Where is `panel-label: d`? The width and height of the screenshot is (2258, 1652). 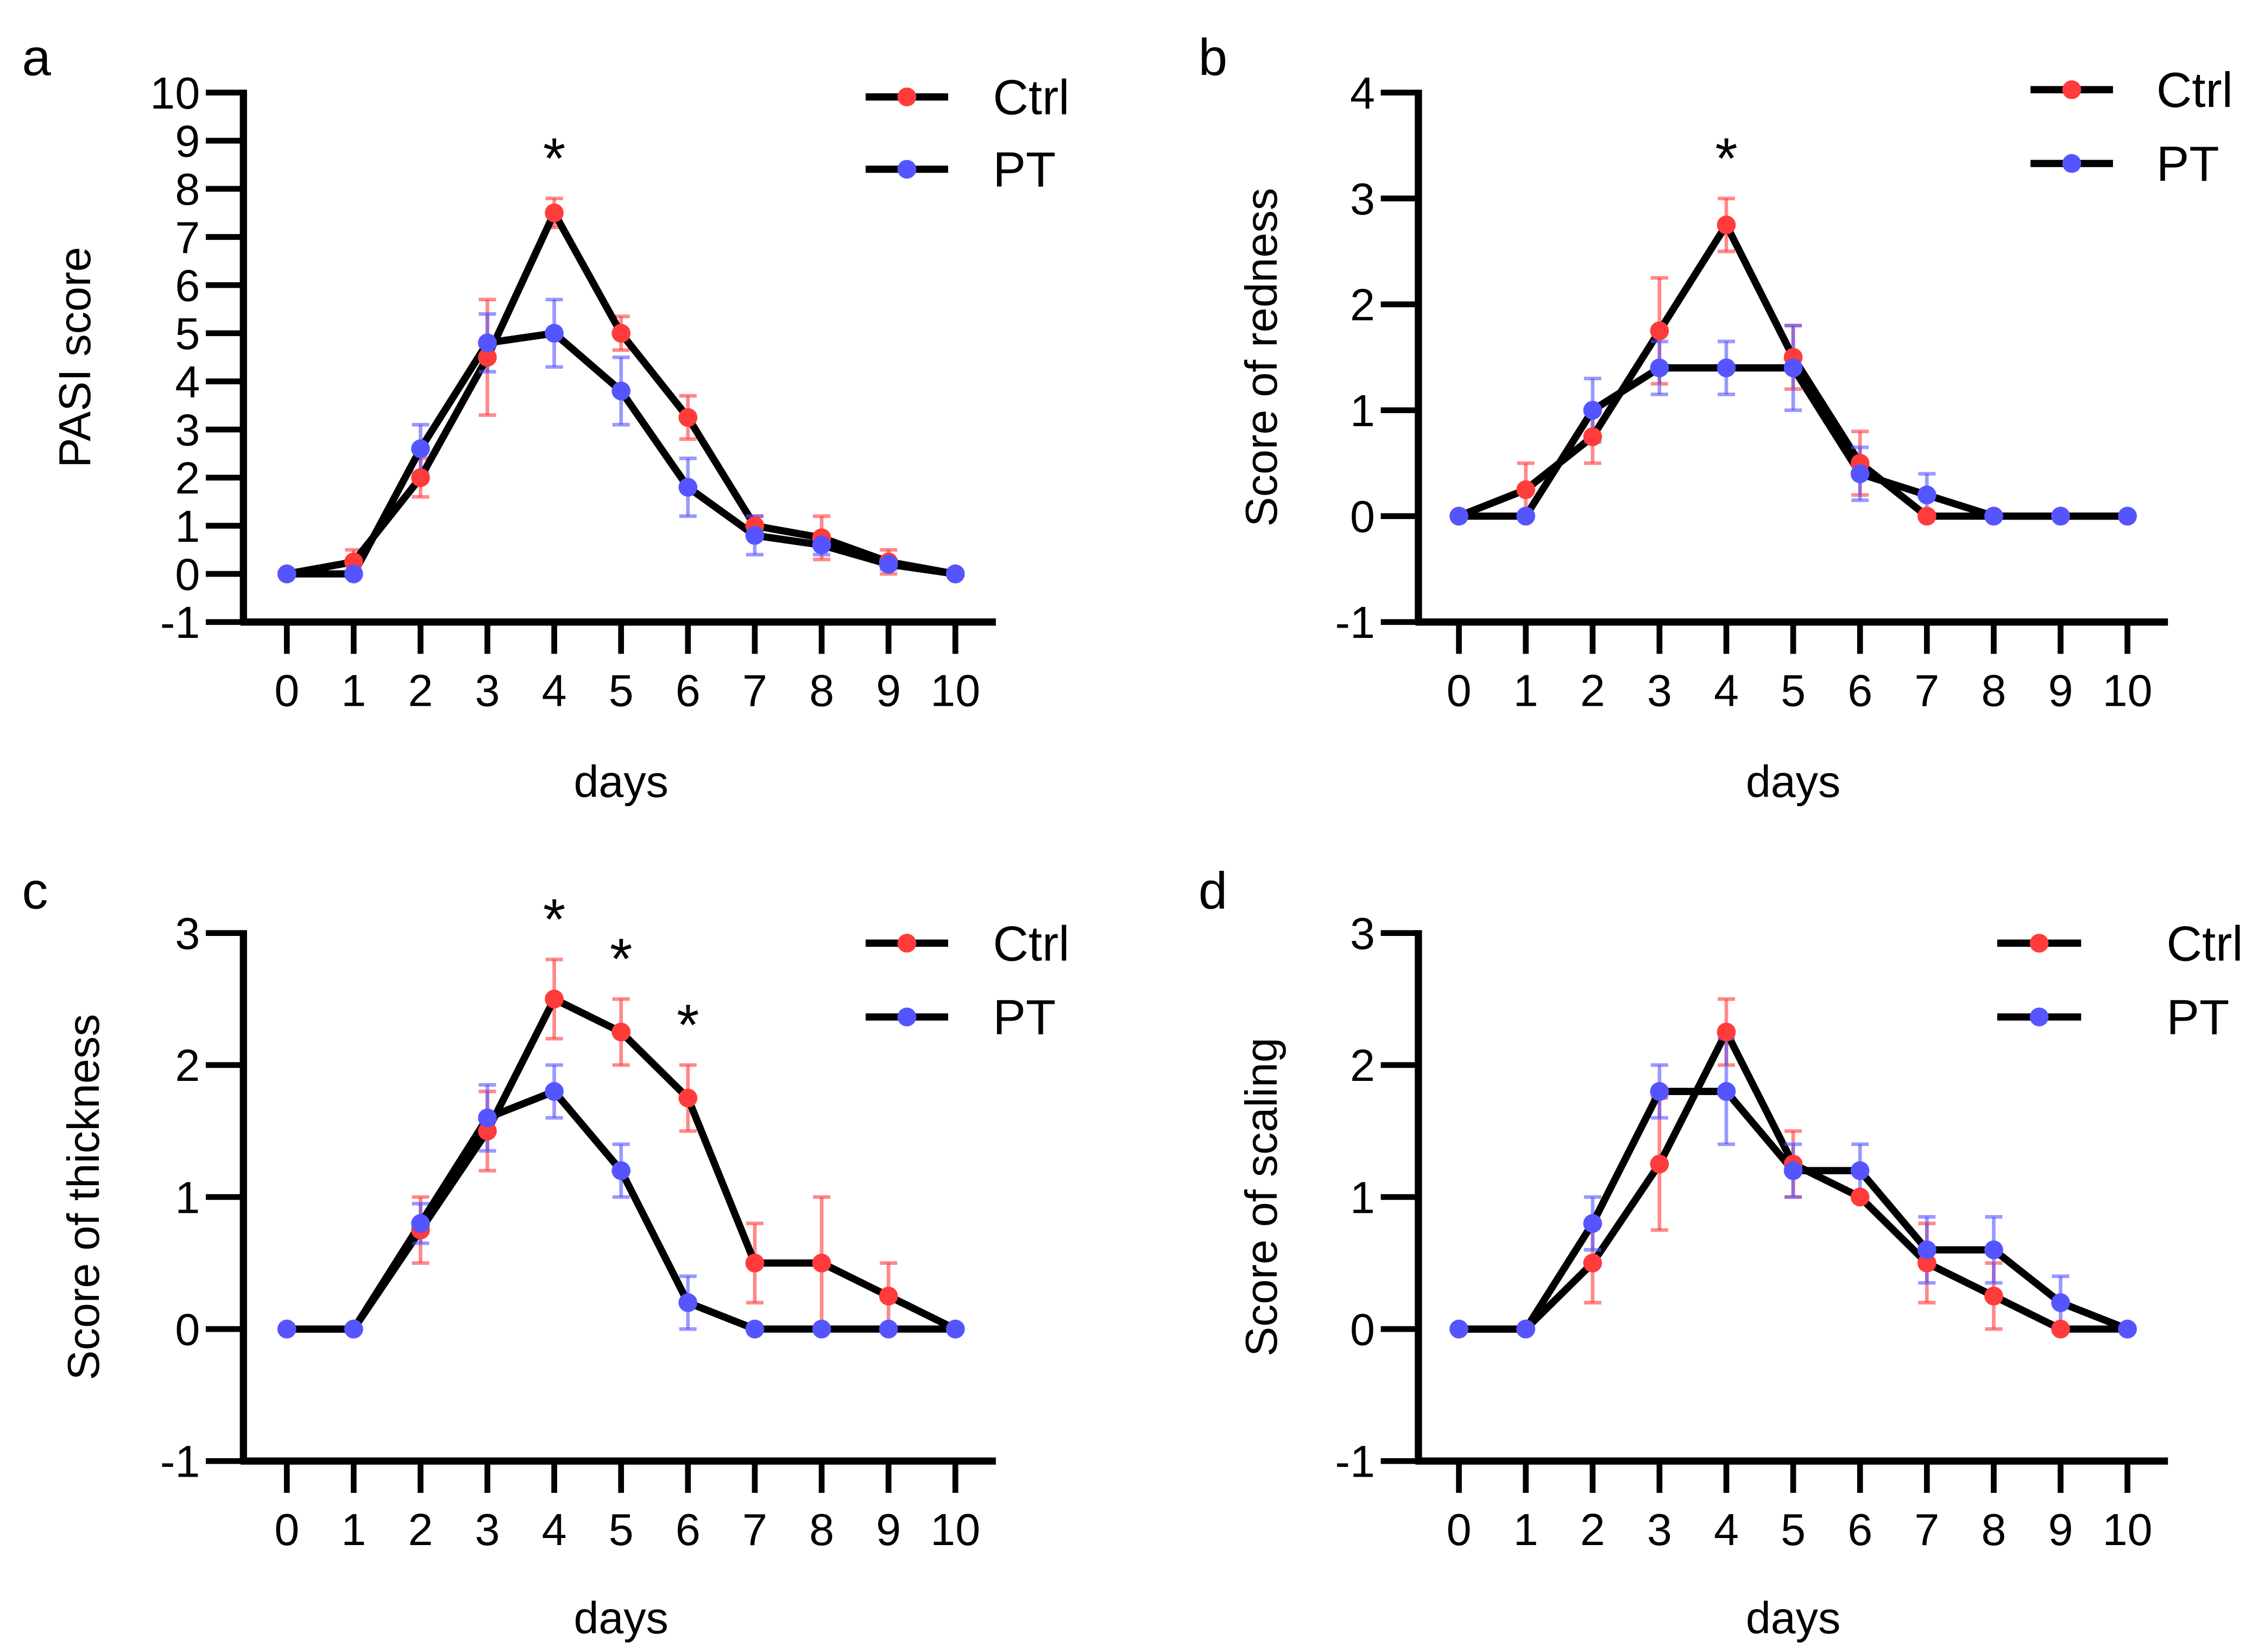 panel-label: d is located at coordinates (1213, 891).